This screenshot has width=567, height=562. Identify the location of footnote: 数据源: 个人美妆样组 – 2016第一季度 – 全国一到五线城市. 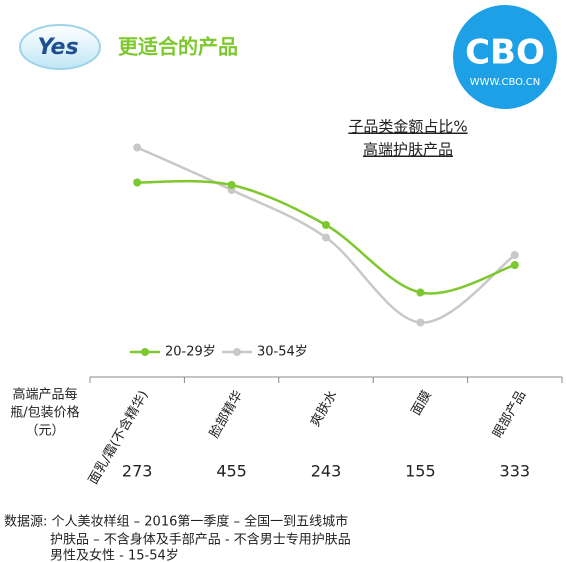
(176, 522).